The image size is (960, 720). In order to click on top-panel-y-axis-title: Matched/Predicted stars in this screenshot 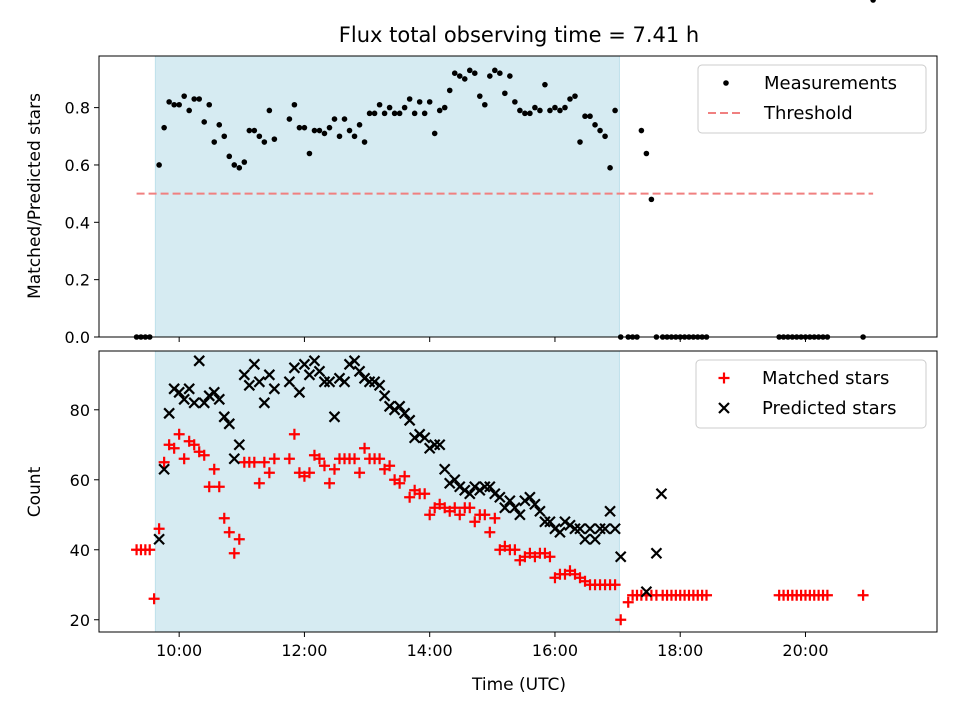, I will do `click(35, 196)`.